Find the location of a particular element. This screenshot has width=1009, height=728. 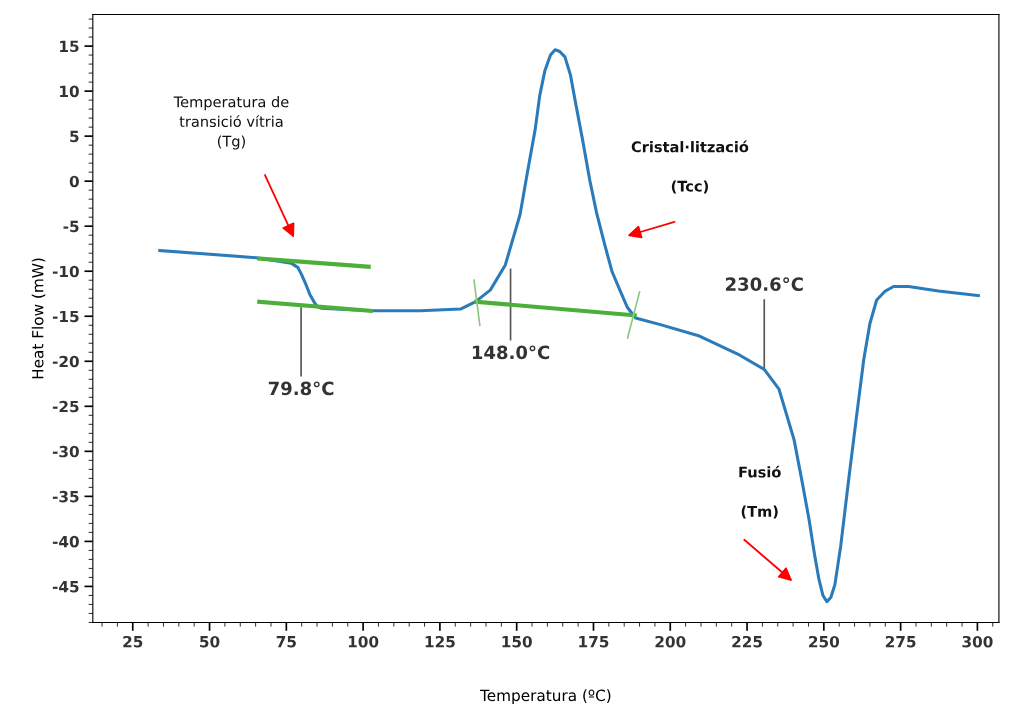

x-tick-label: 50 is located at coordinates (210, 641).